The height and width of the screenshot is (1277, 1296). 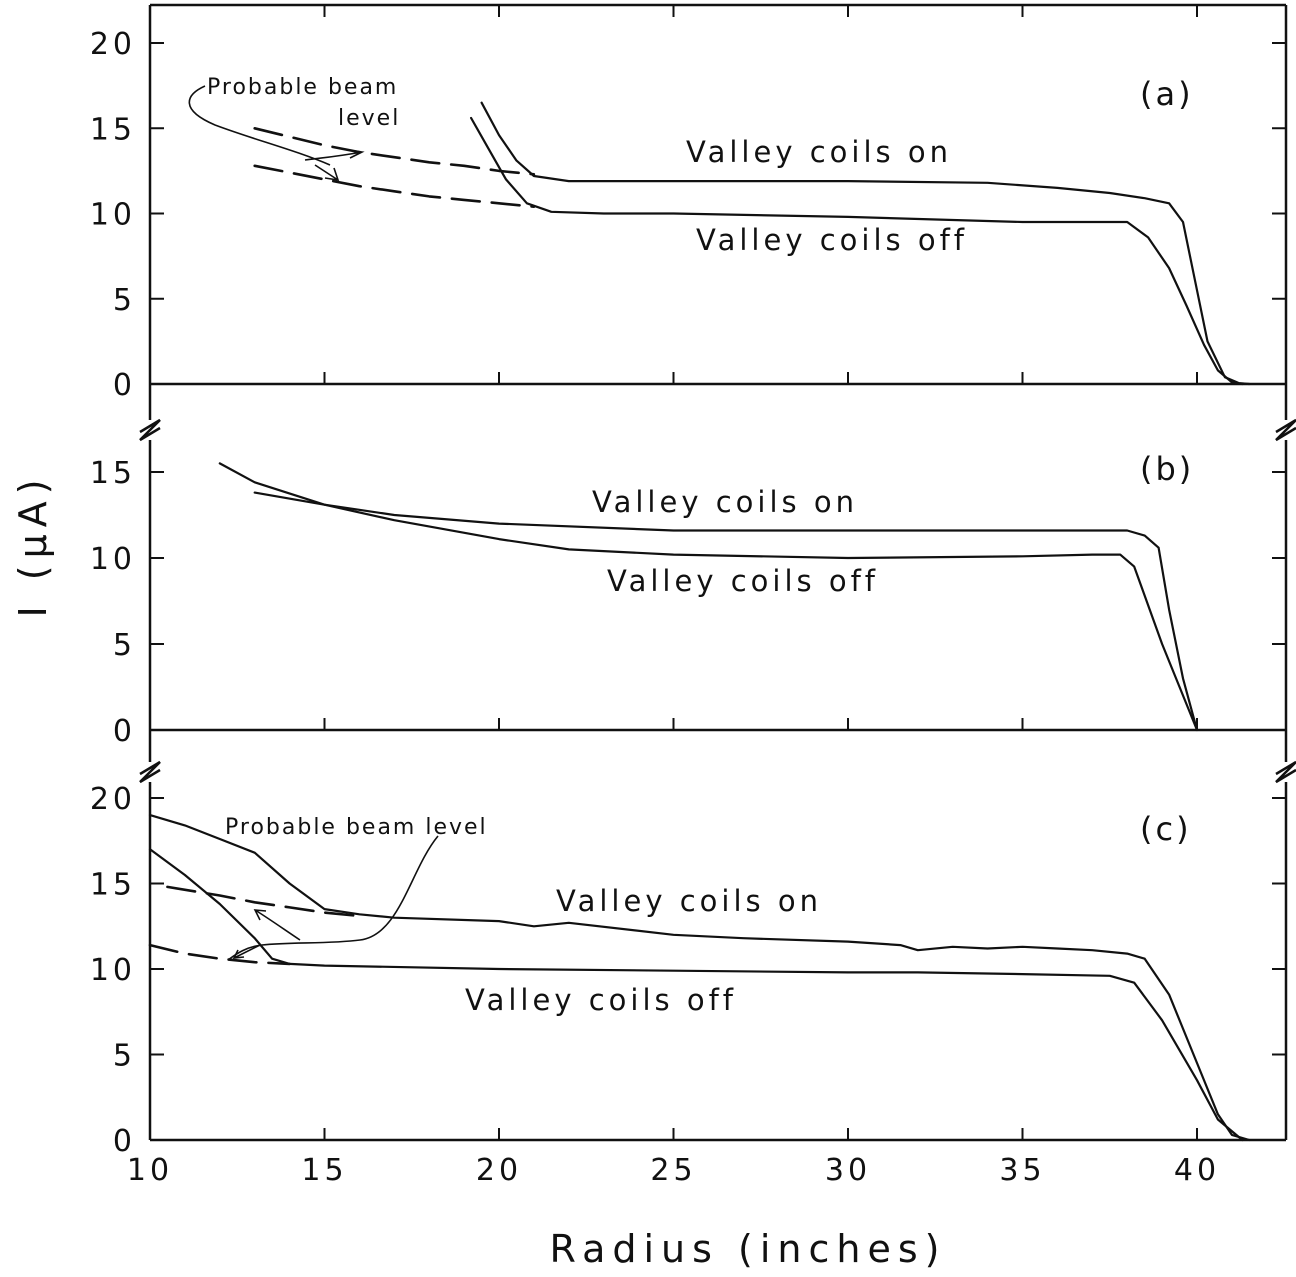 I want to click on y-tick-label-c: 0, so click(x=124, y=1141).